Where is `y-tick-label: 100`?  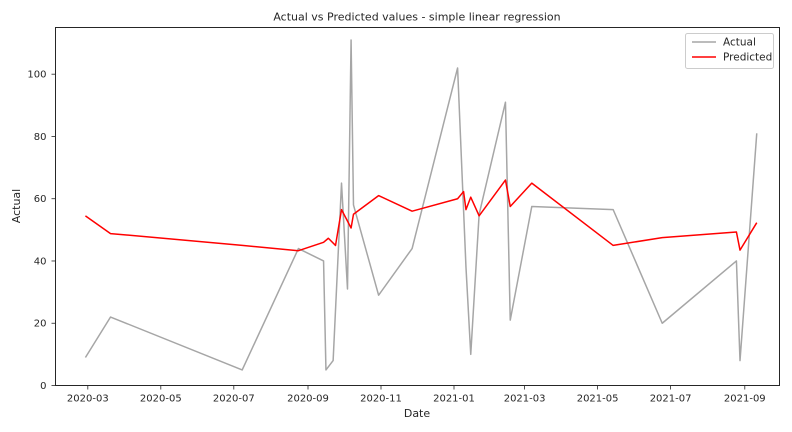 y-tick-label: 100 is located at coordinates (36, 75).